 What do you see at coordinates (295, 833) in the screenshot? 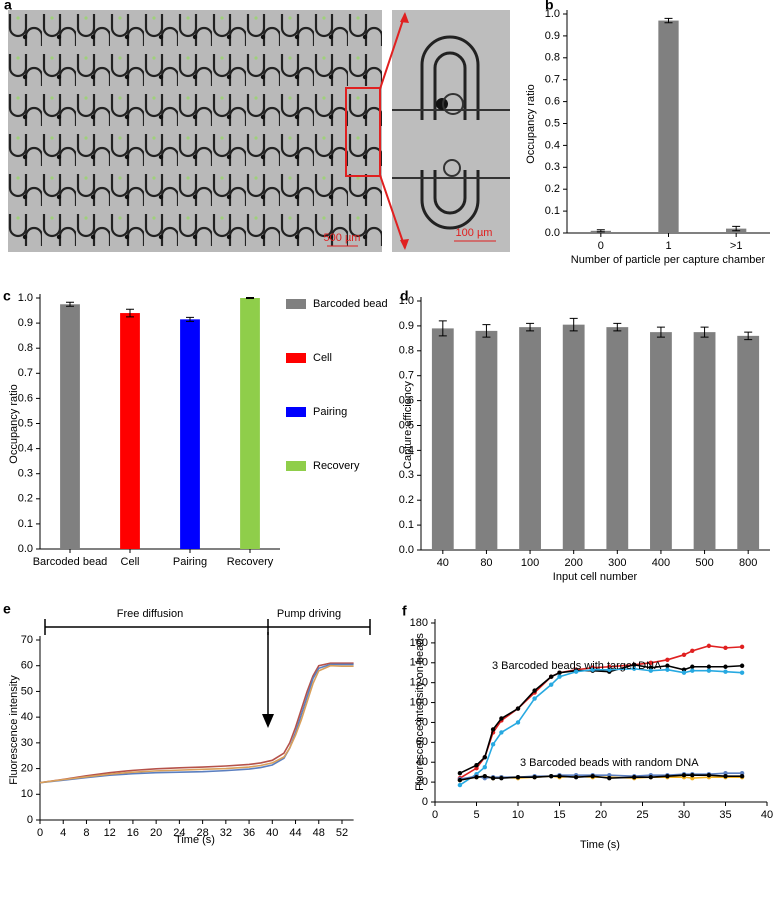
I see `x-tick-label: 44` at bounding box center [295, 833].